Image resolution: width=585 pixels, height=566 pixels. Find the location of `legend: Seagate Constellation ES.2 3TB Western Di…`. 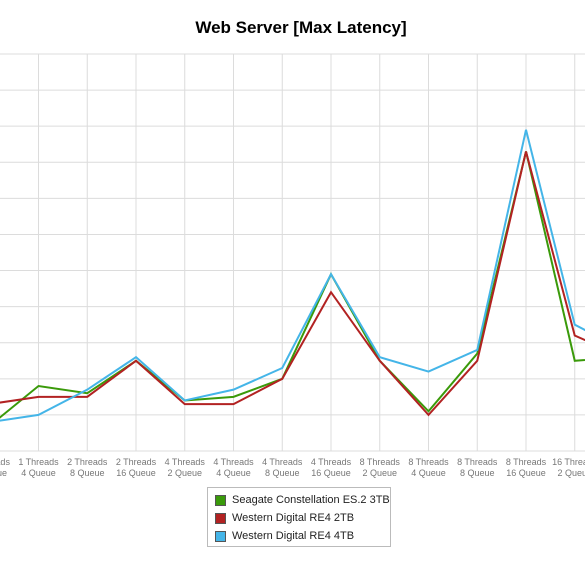

legend: Seagate Constellation ES.2 3TB Western Di… is located at coordinates (299, 517).